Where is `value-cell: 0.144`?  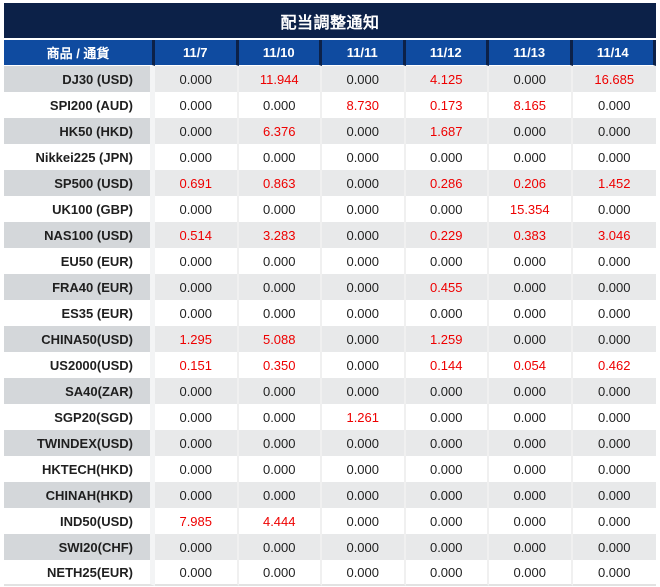
value-cell: 0.144 is located at coordinates (447, 365).